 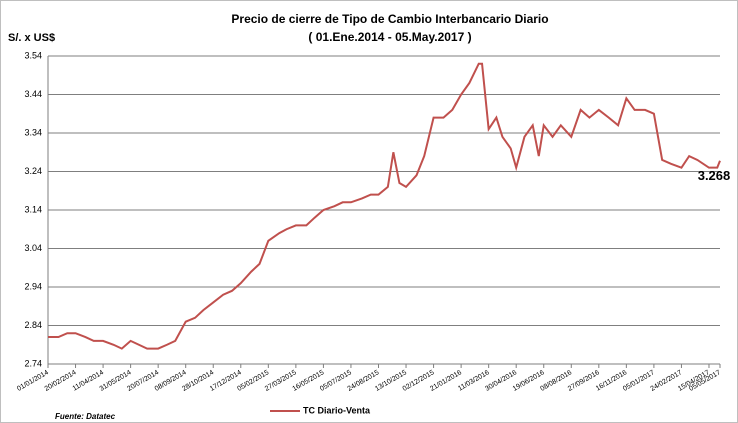 I want to click on y-tick-label: 3.34, so click(x=33, y=132).